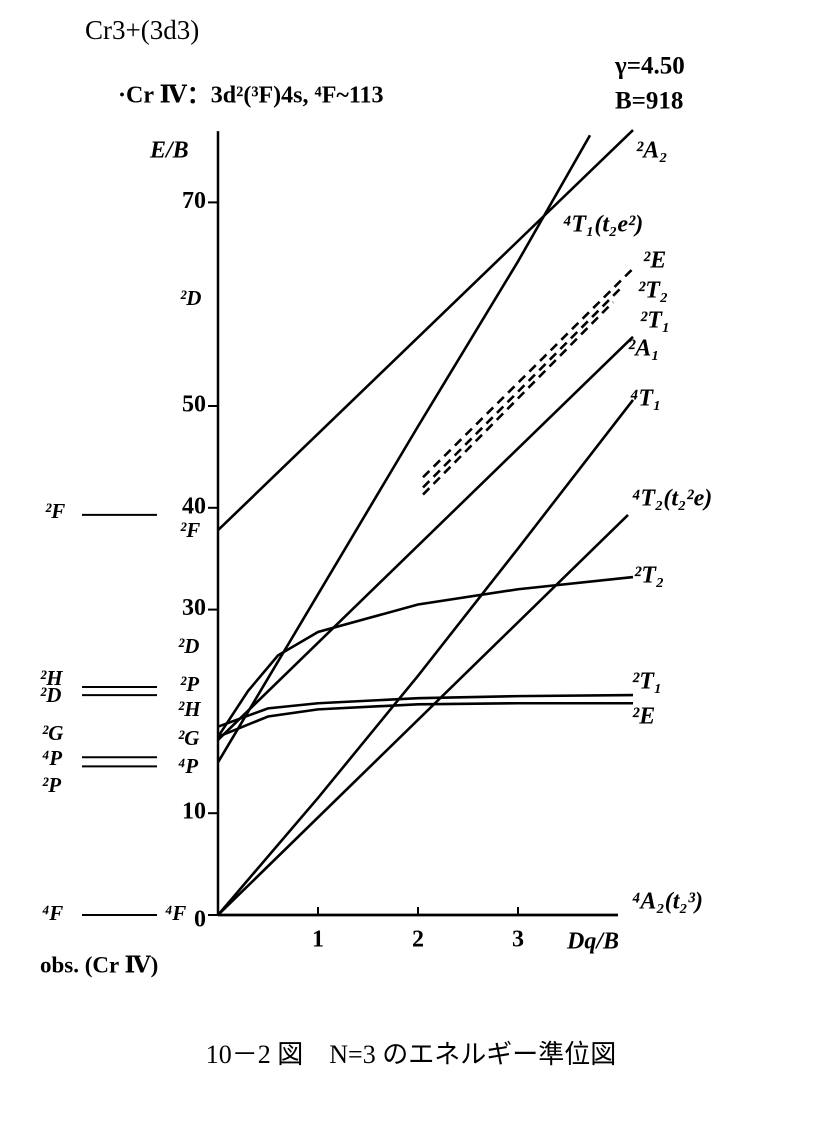 The image size is (823, 1128). Describe the element at coordinates (652, 151) in the screenshot. I see `series-label: ²A₂` at that location.